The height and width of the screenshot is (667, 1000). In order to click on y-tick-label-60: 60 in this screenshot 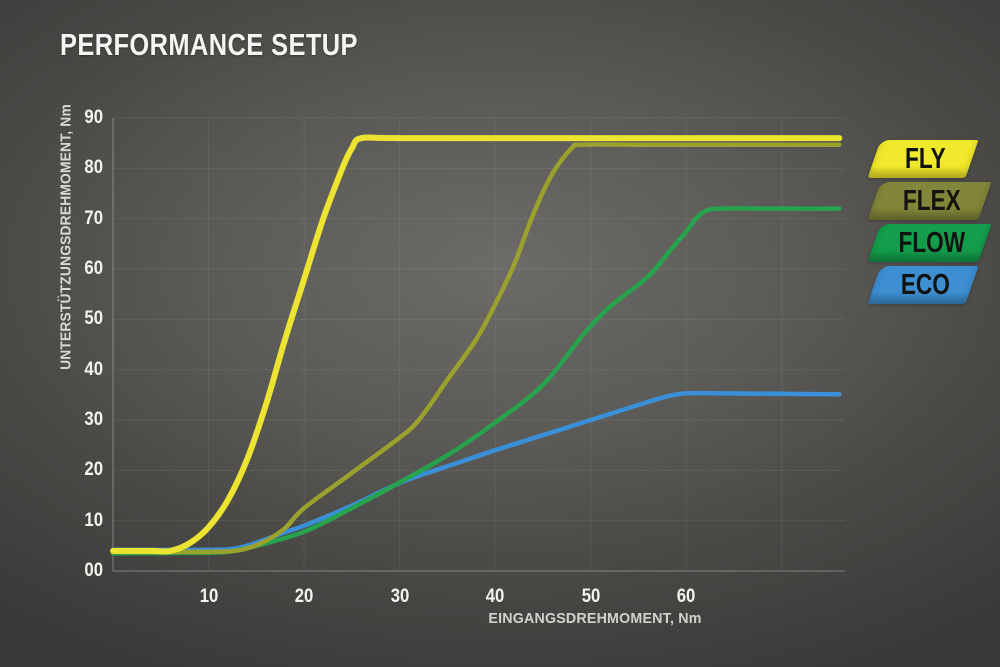, I will do `click(93, 268)`.